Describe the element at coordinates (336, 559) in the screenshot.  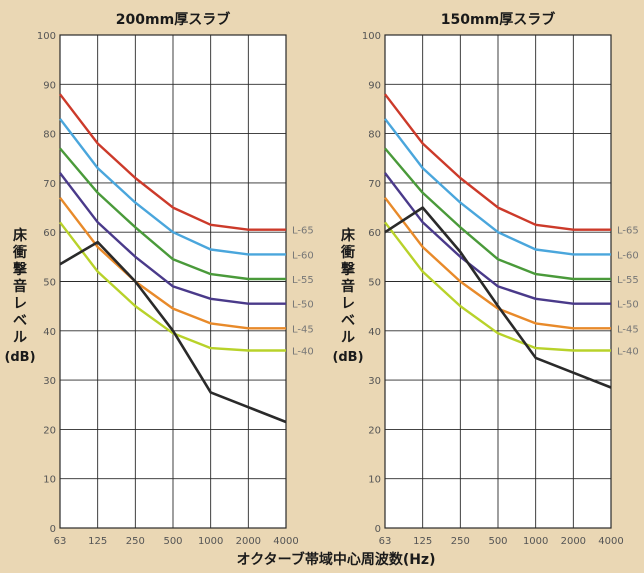
I see `x-axis-label: オクターブ帯域中心周波数(Hz)` at that location.